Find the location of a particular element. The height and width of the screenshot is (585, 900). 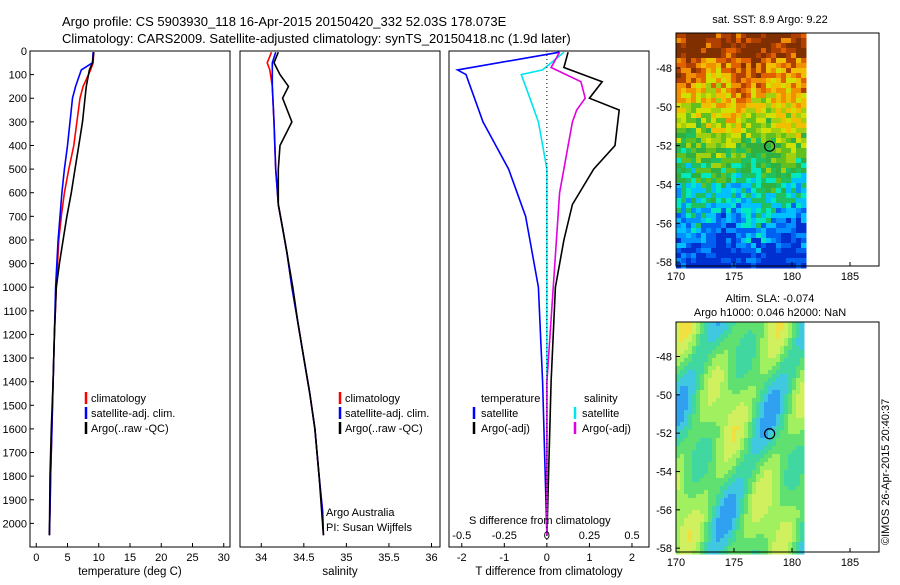

sla-map-title-2: Argo h1000: 0.046 h2000: NaN is located at coordinates (770, 313).